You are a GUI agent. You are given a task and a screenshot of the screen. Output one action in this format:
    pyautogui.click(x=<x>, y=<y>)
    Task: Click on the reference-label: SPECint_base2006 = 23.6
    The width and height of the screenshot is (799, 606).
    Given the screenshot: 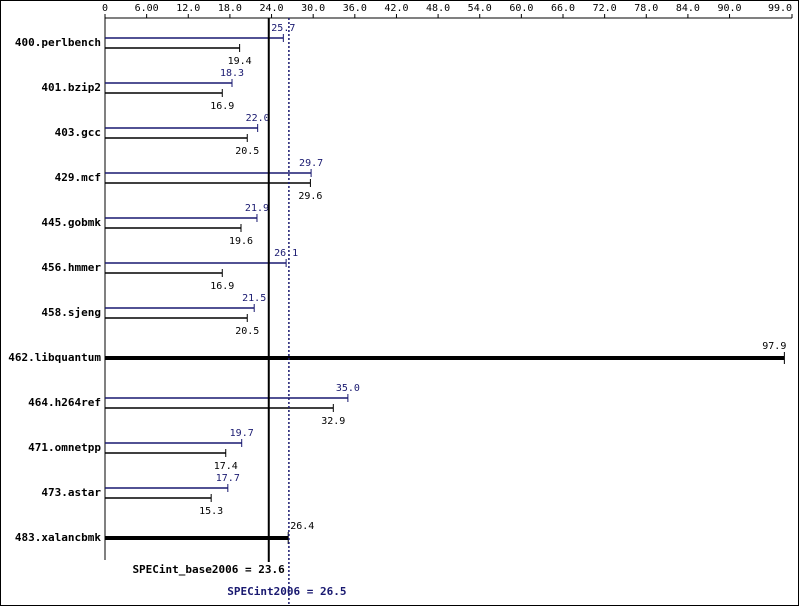 What is the action you would take?
    pyautogui.click(x=208, y=569)
    